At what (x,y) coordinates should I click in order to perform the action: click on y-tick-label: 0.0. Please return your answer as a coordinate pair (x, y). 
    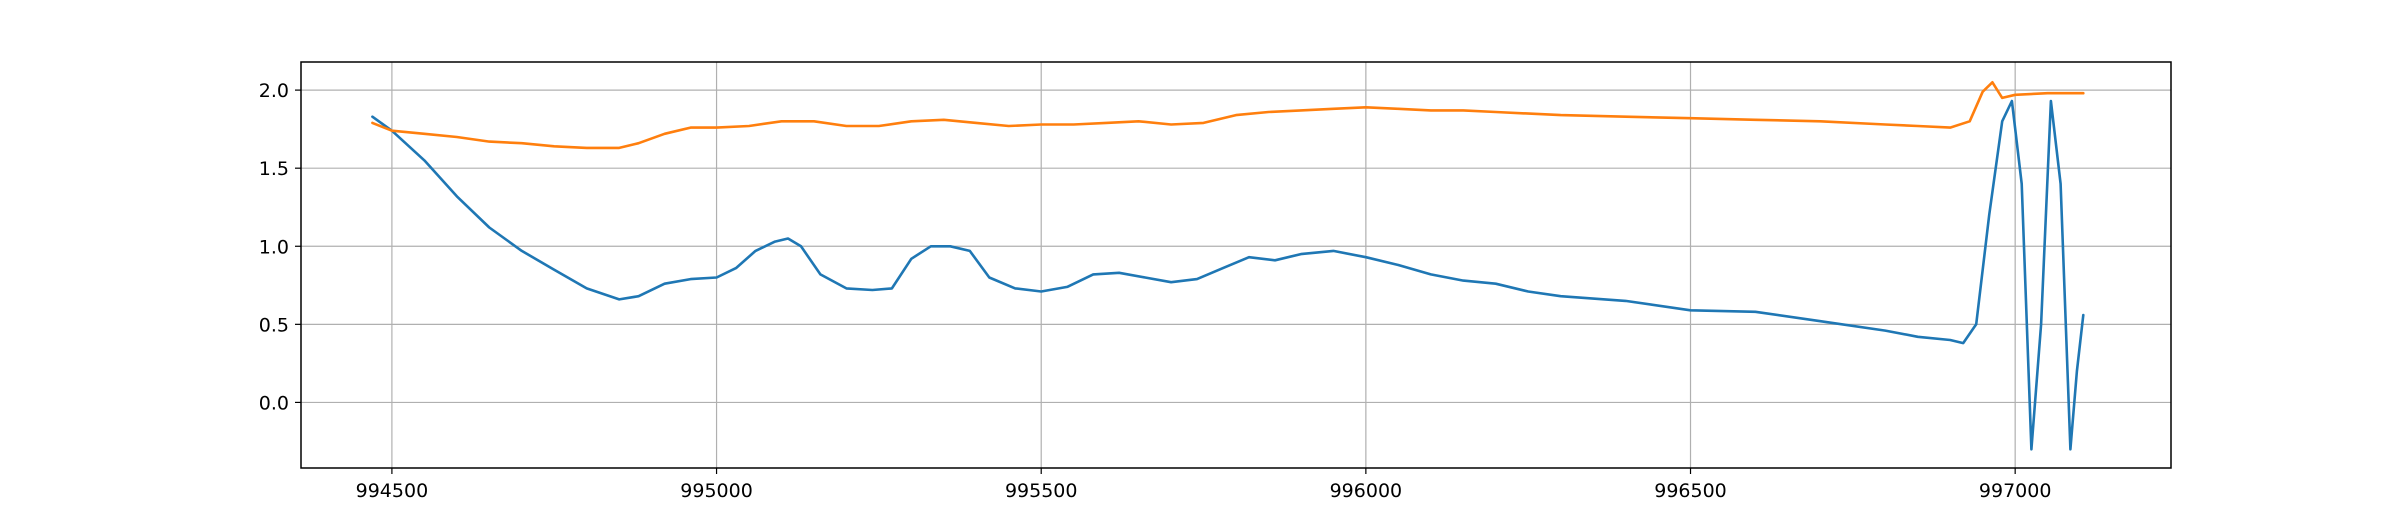
    Looking at the image, I should click on (274, 403).